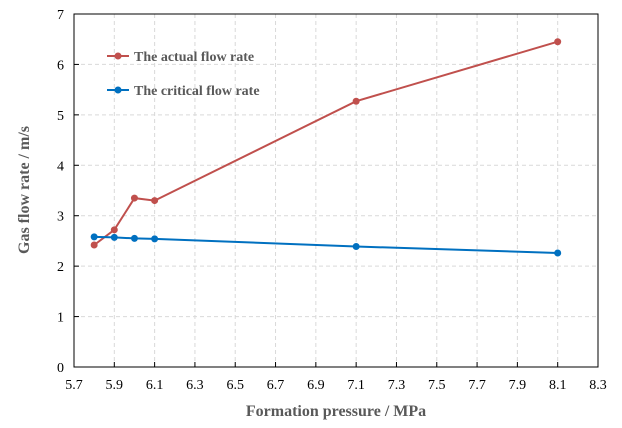 The width and height of the screenshot is (622, 428). Describe the element at coordinates (155, 385) in the screenshot. I see `x-tick-label: 6.1` at that location.